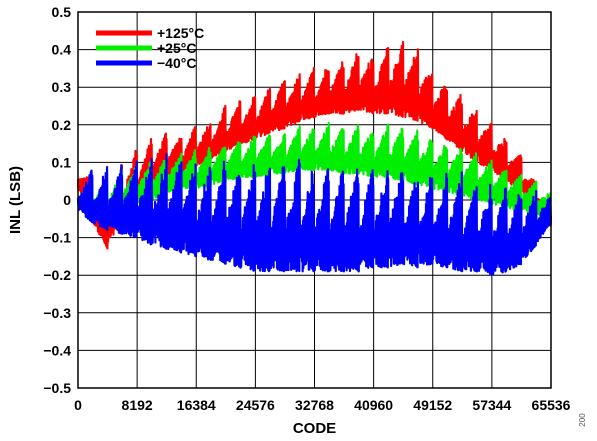 The height and width of the screenshot is (441, 597). Describe the element at coordinates (432, 405) in the screenshot. I see `x-tick-label: 49152` at that location.